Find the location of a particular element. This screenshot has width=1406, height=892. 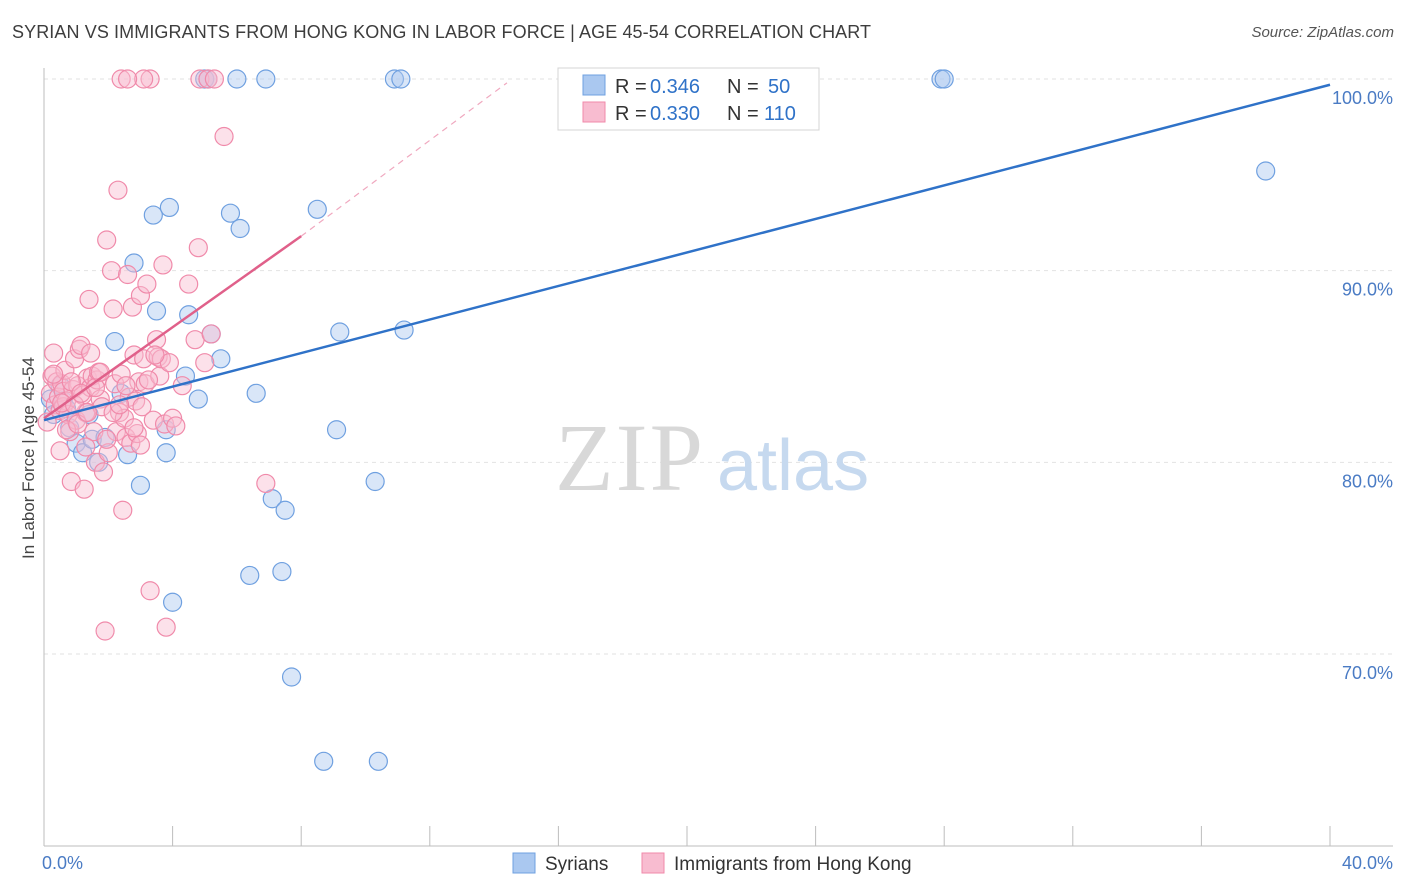

legend-n-value-hong-kong: 110 is located at coordinates (780, 114).